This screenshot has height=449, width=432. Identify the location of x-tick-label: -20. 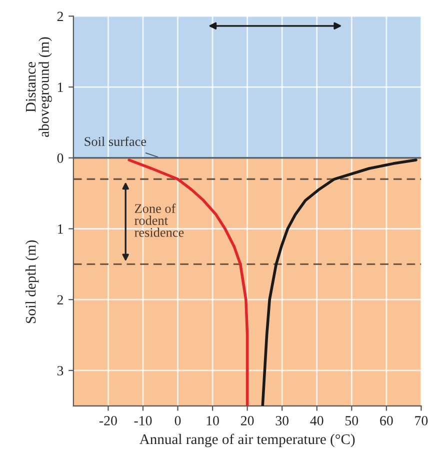
(108, 421).